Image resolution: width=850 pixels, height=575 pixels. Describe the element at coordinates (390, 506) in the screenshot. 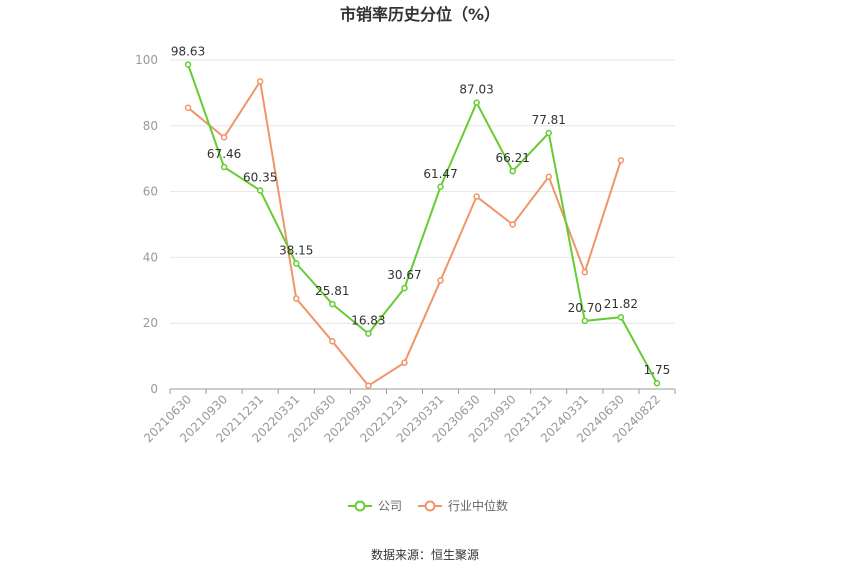

I see `legend-label: 公司` at that location.